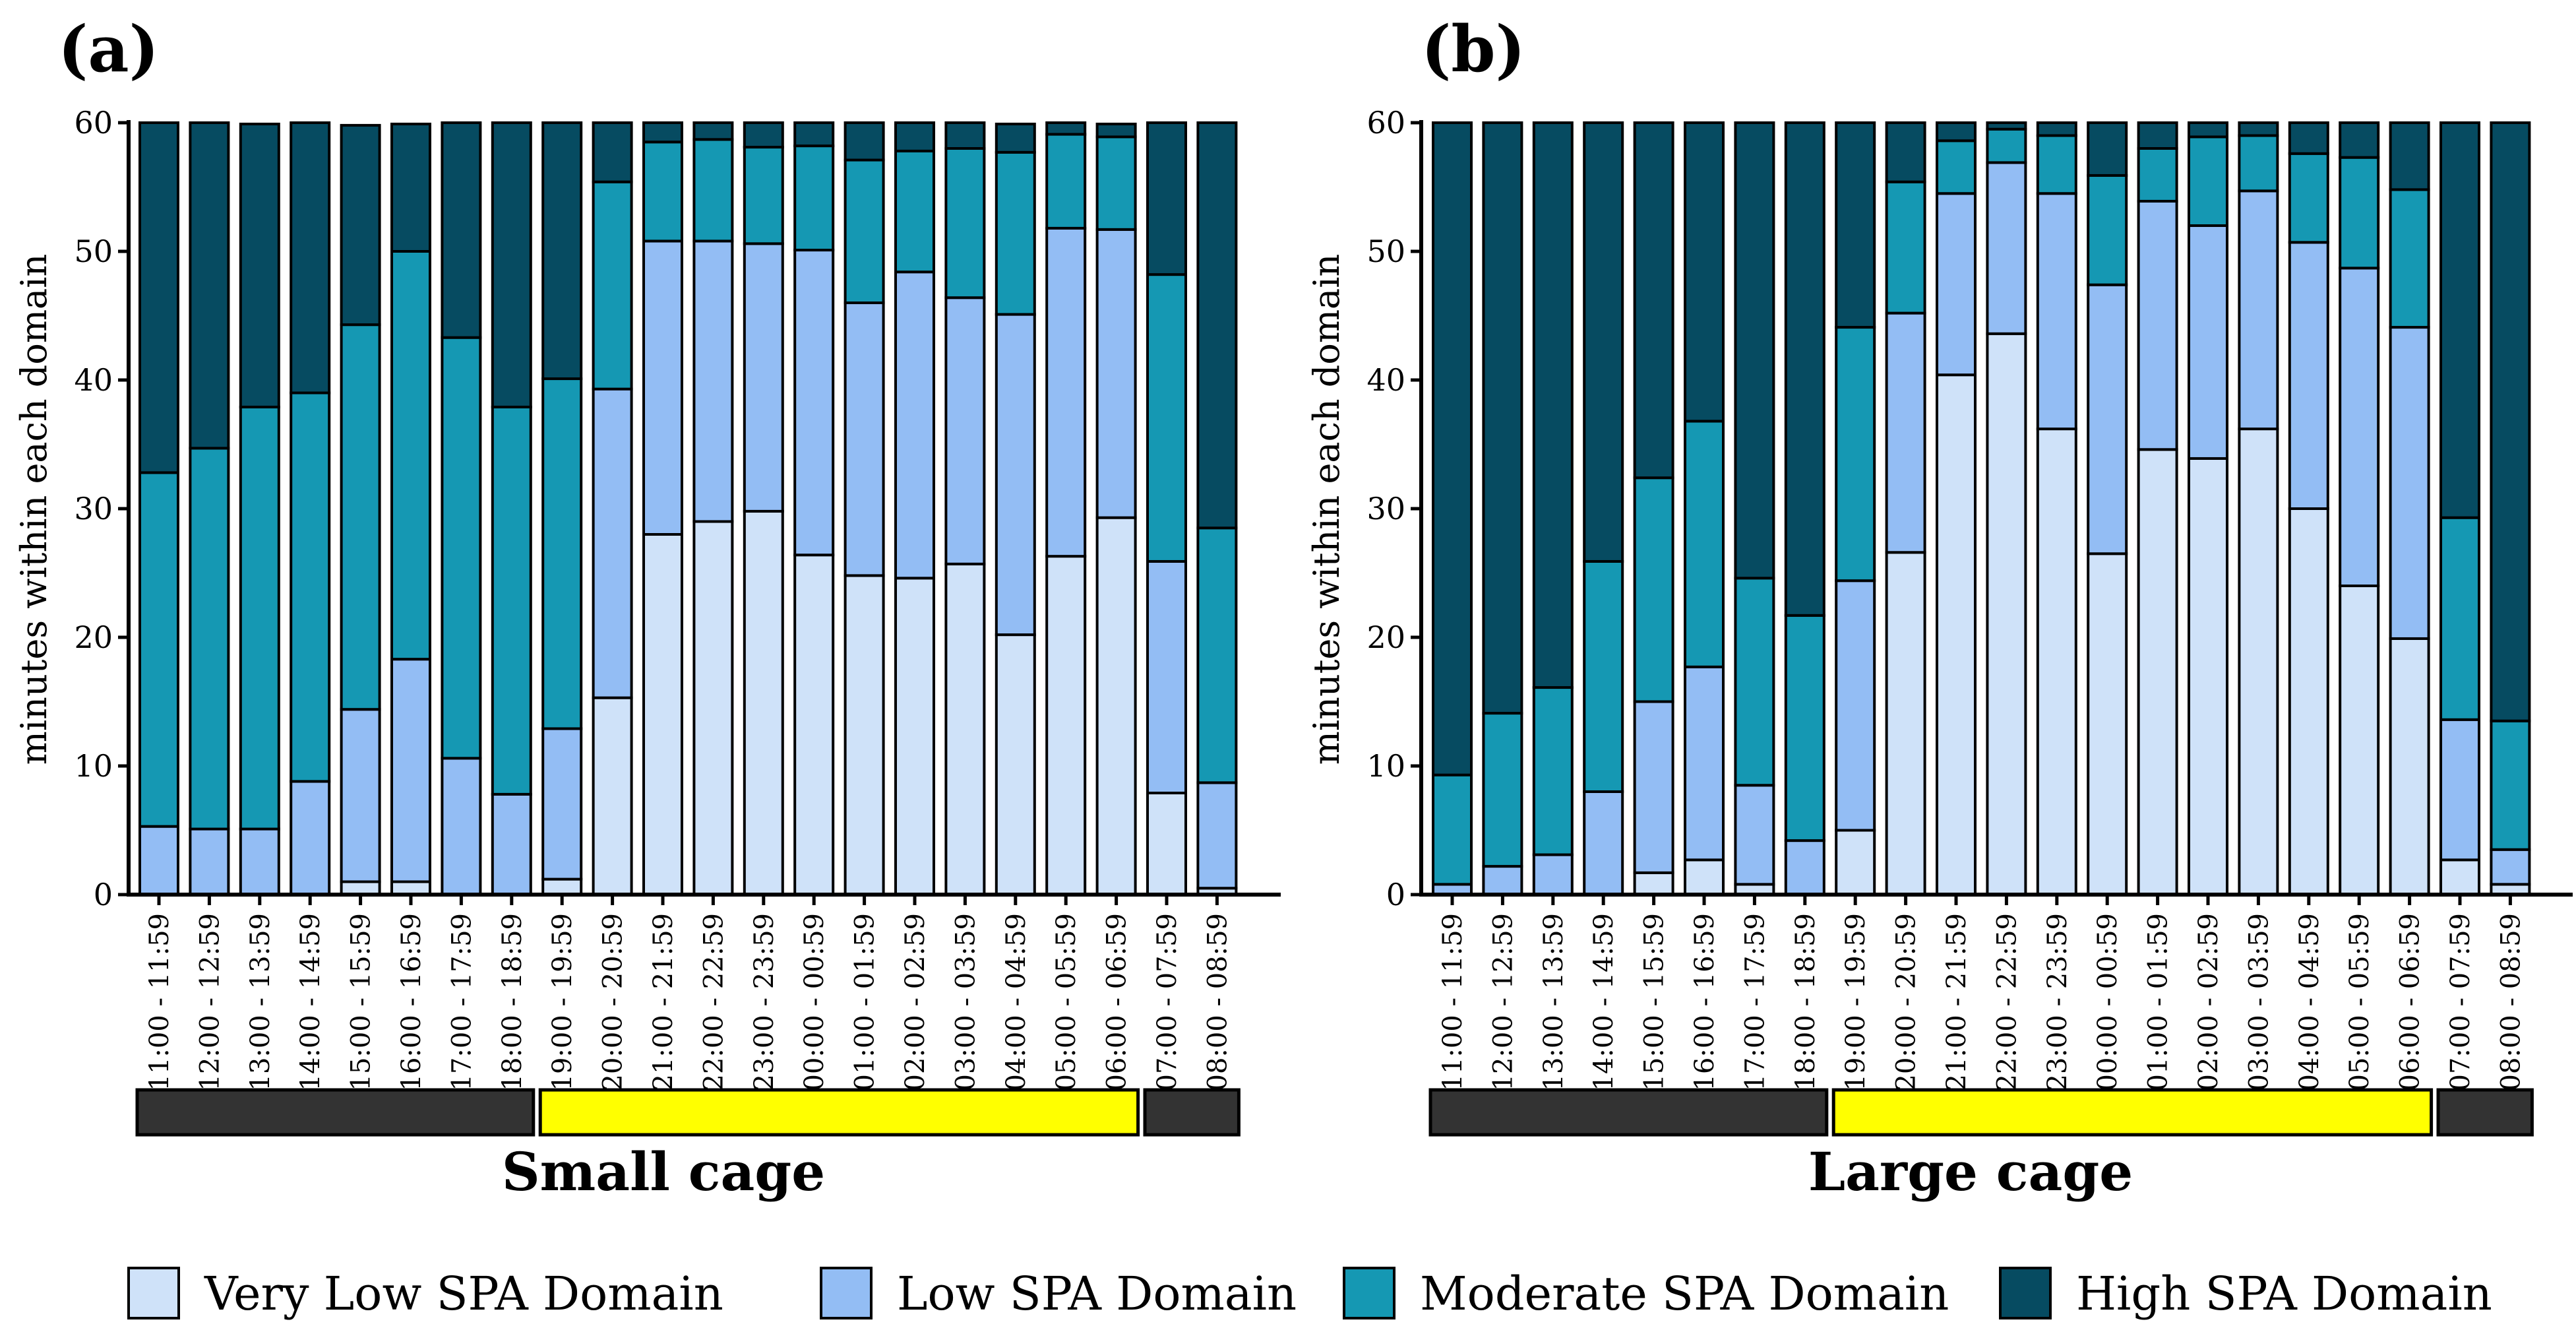  What do you see at coordinates (1684, 1294) in the screenshot?
I see `legend-label: Moderate SPA Domain` at bounding box center [1684, 1294].